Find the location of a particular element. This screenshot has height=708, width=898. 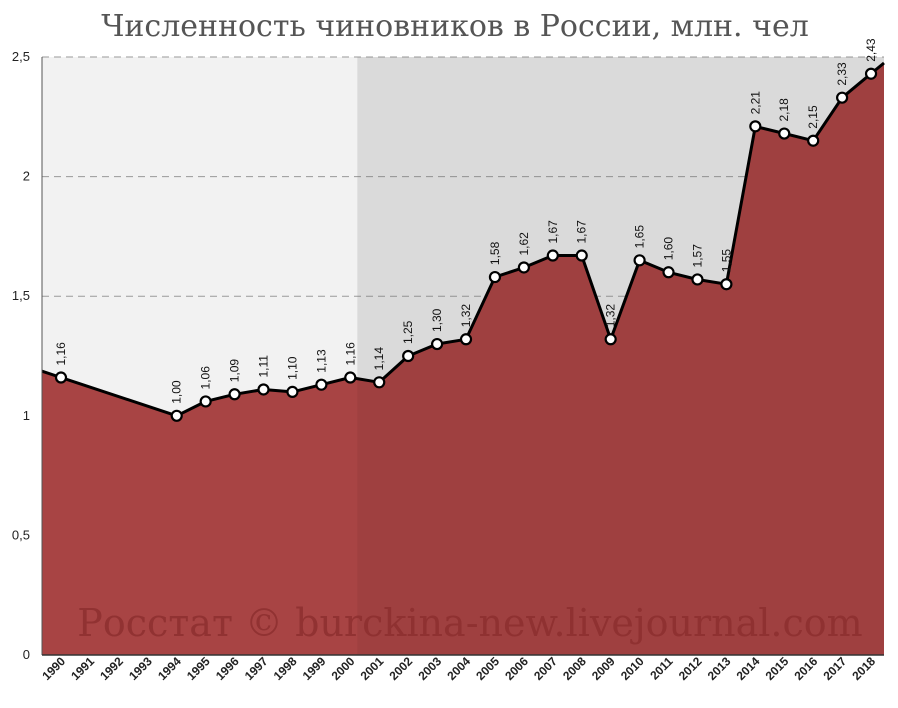

x-tick-label: 1992 is located at coordinates (111, 668).